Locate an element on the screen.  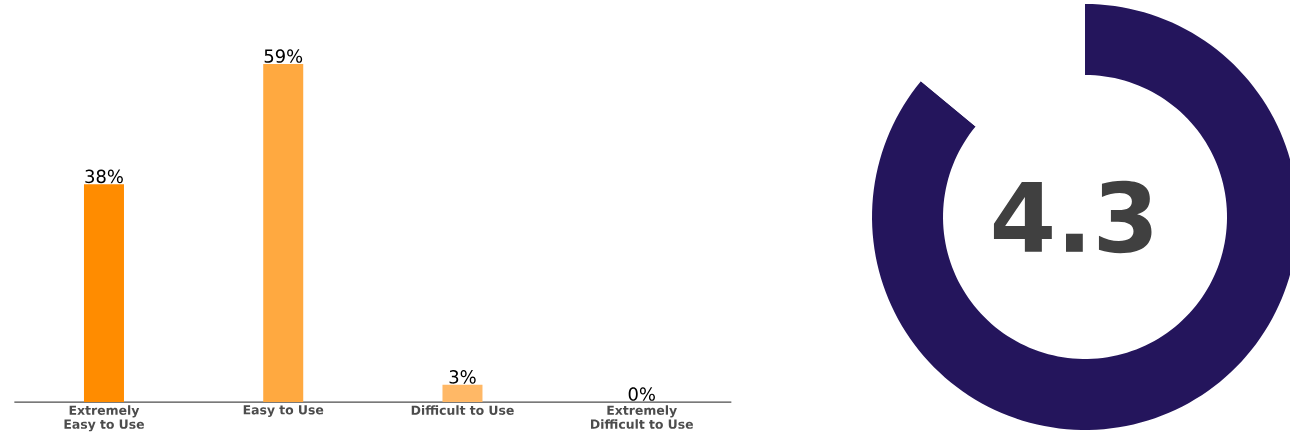
text: 4.3 is located at coordinates (1072, 217).